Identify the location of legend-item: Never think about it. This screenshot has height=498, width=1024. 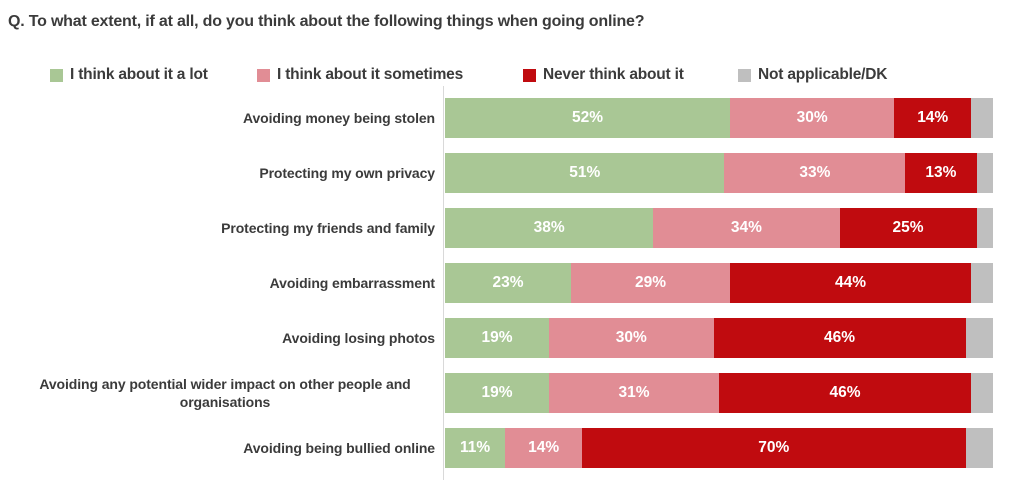
(603, 75).